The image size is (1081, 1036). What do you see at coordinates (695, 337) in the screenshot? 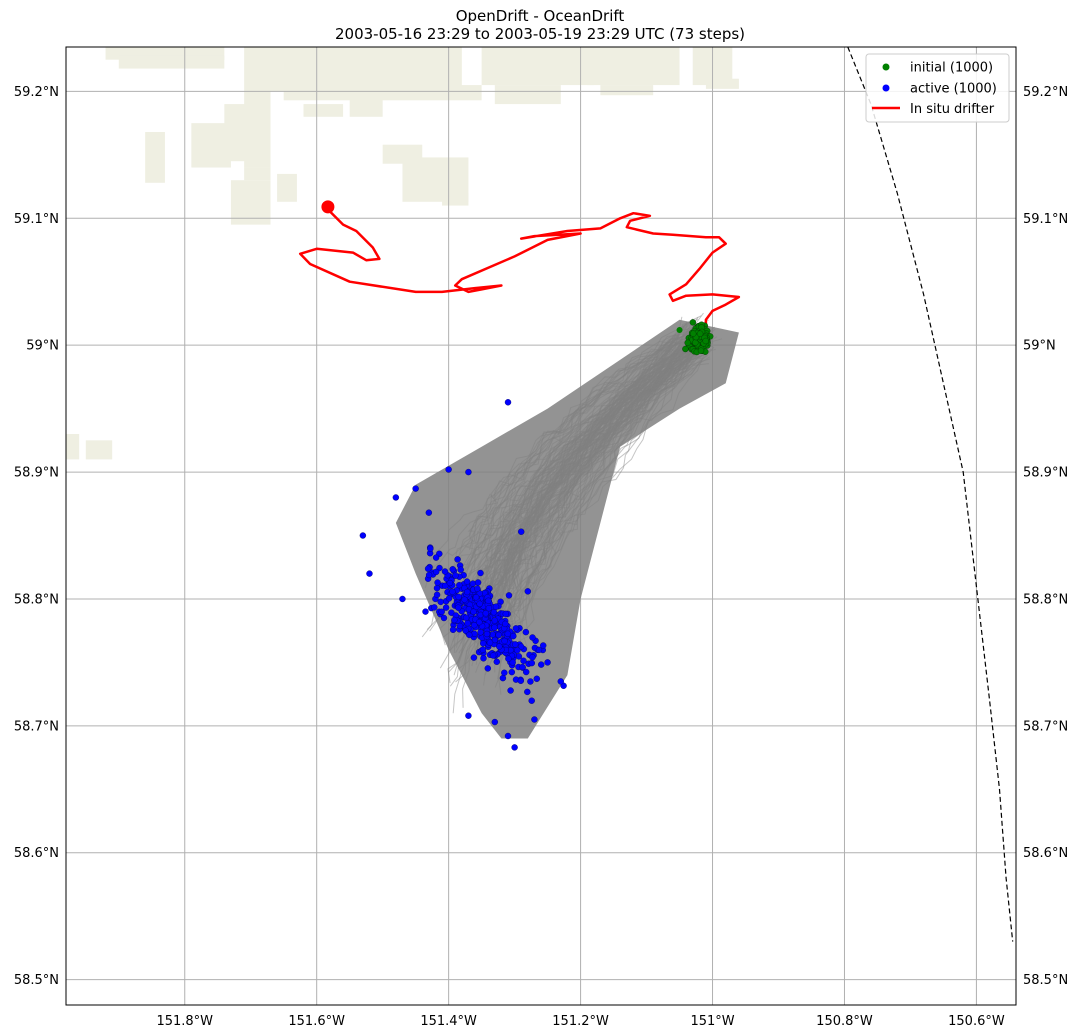
I see `initial-particles` at bounding box center [695, 337].